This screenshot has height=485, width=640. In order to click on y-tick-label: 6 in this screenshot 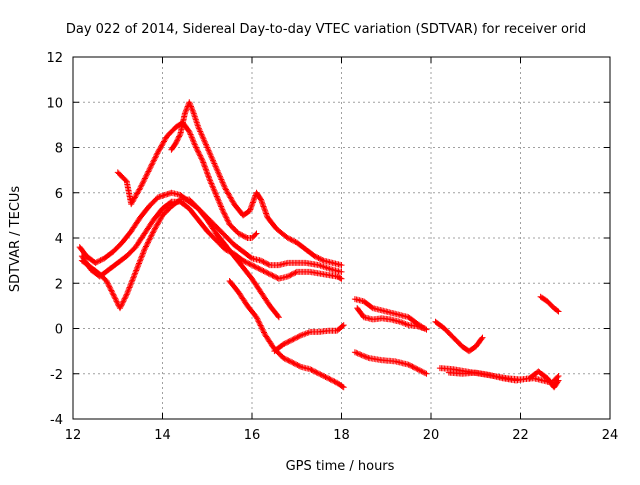, I will do `click(59, 194)`.